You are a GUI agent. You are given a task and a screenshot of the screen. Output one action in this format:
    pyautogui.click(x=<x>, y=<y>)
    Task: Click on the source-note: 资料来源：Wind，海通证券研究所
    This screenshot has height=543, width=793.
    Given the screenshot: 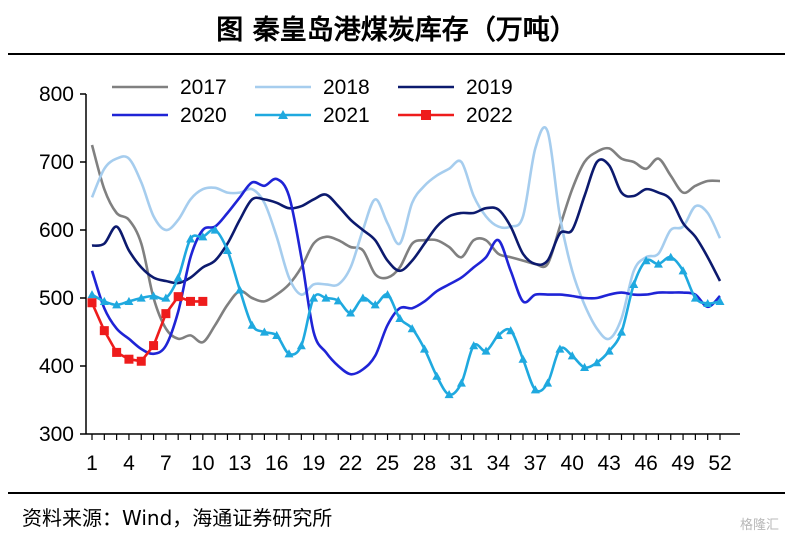 What is the action you would take?
    pyautogui.click(x=177, y=518)
    